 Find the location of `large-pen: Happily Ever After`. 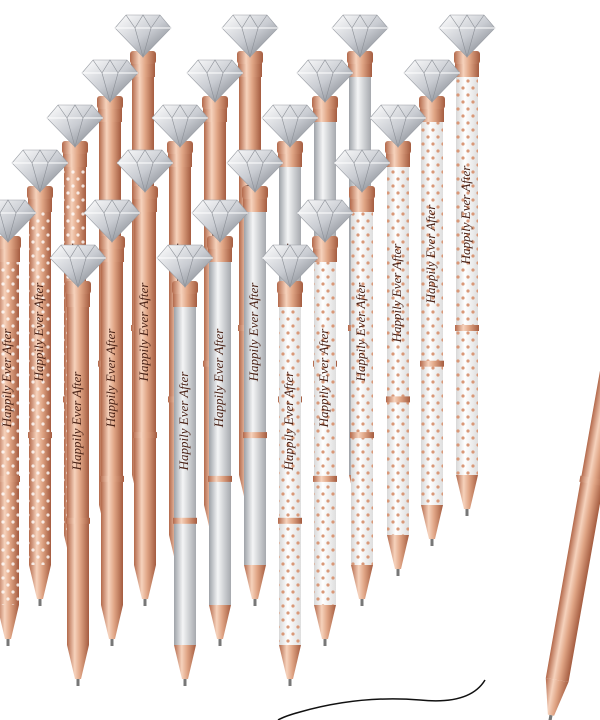

large-pen: Happily Ever After is located at coordinates (572, 423).